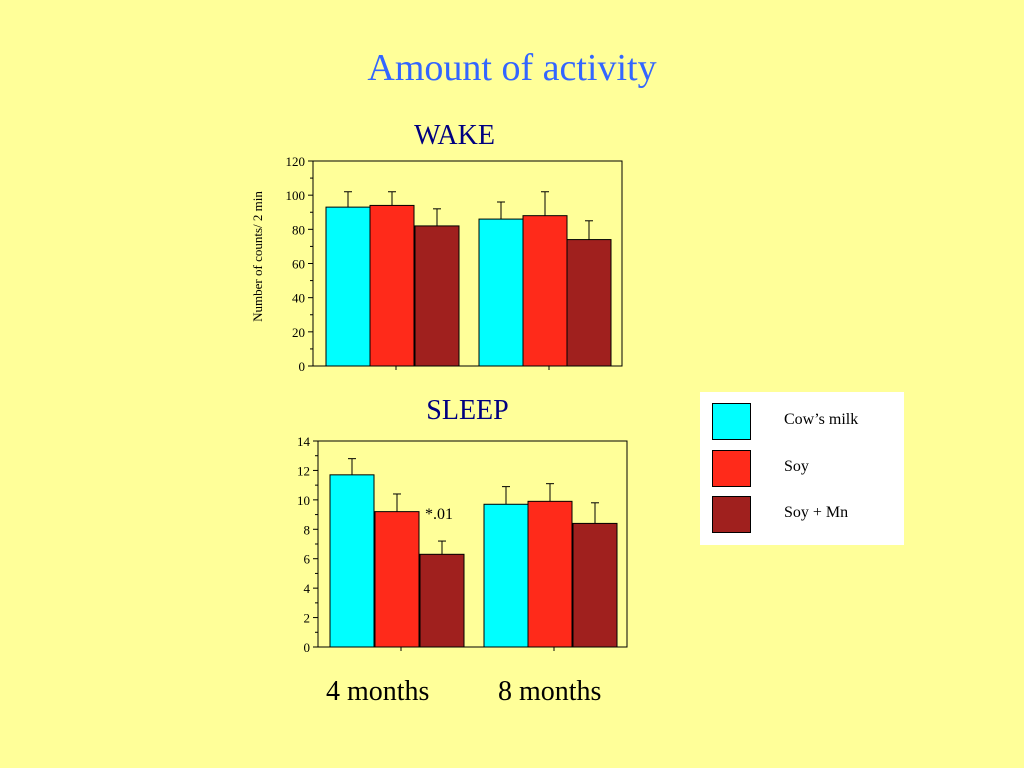 The height and width of the screenshot is (768, 1024). Describe the element at coordinates (307, 529) in the screenshot. I see `y-tick-label: 8` at that location.